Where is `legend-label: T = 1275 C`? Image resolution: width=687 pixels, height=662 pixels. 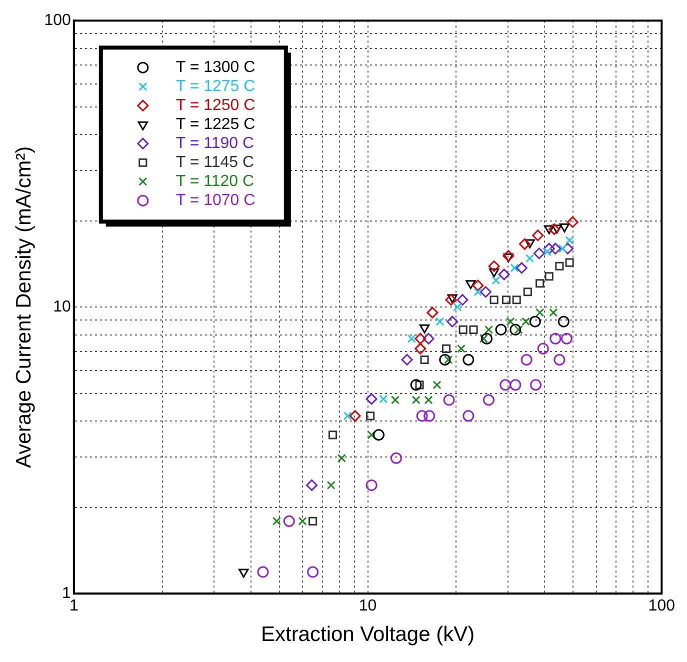
legend-label: T = 1275 C is located at coordinates (216, 87).